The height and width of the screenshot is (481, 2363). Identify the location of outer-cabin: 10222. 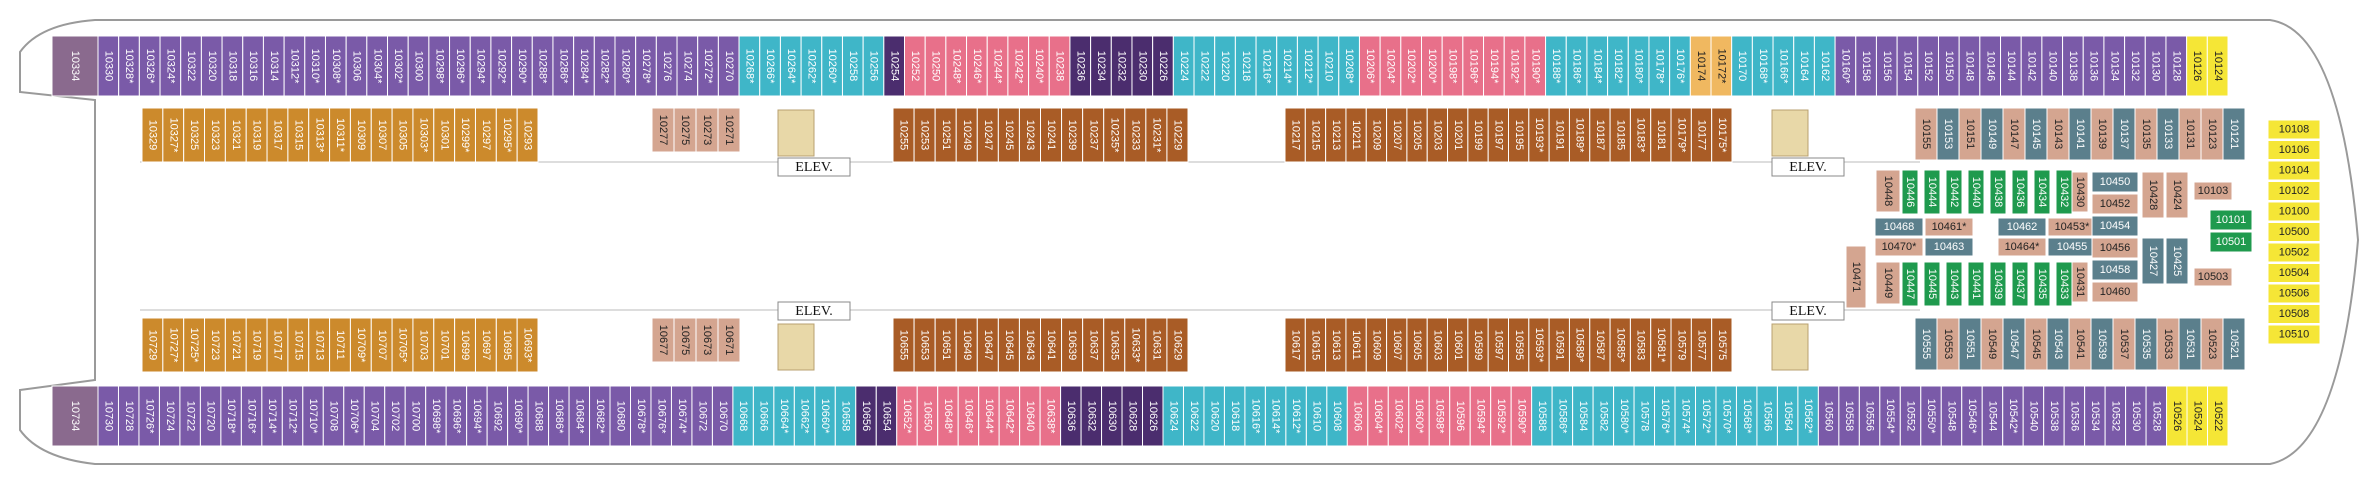
(1204, 66).